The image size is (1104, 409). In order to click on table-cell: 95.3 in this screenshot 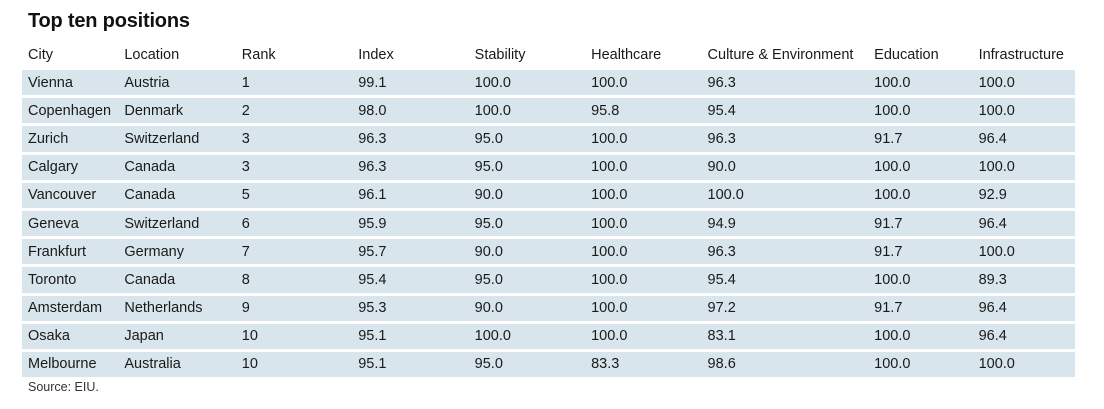, I will do `click(410, 308)`.